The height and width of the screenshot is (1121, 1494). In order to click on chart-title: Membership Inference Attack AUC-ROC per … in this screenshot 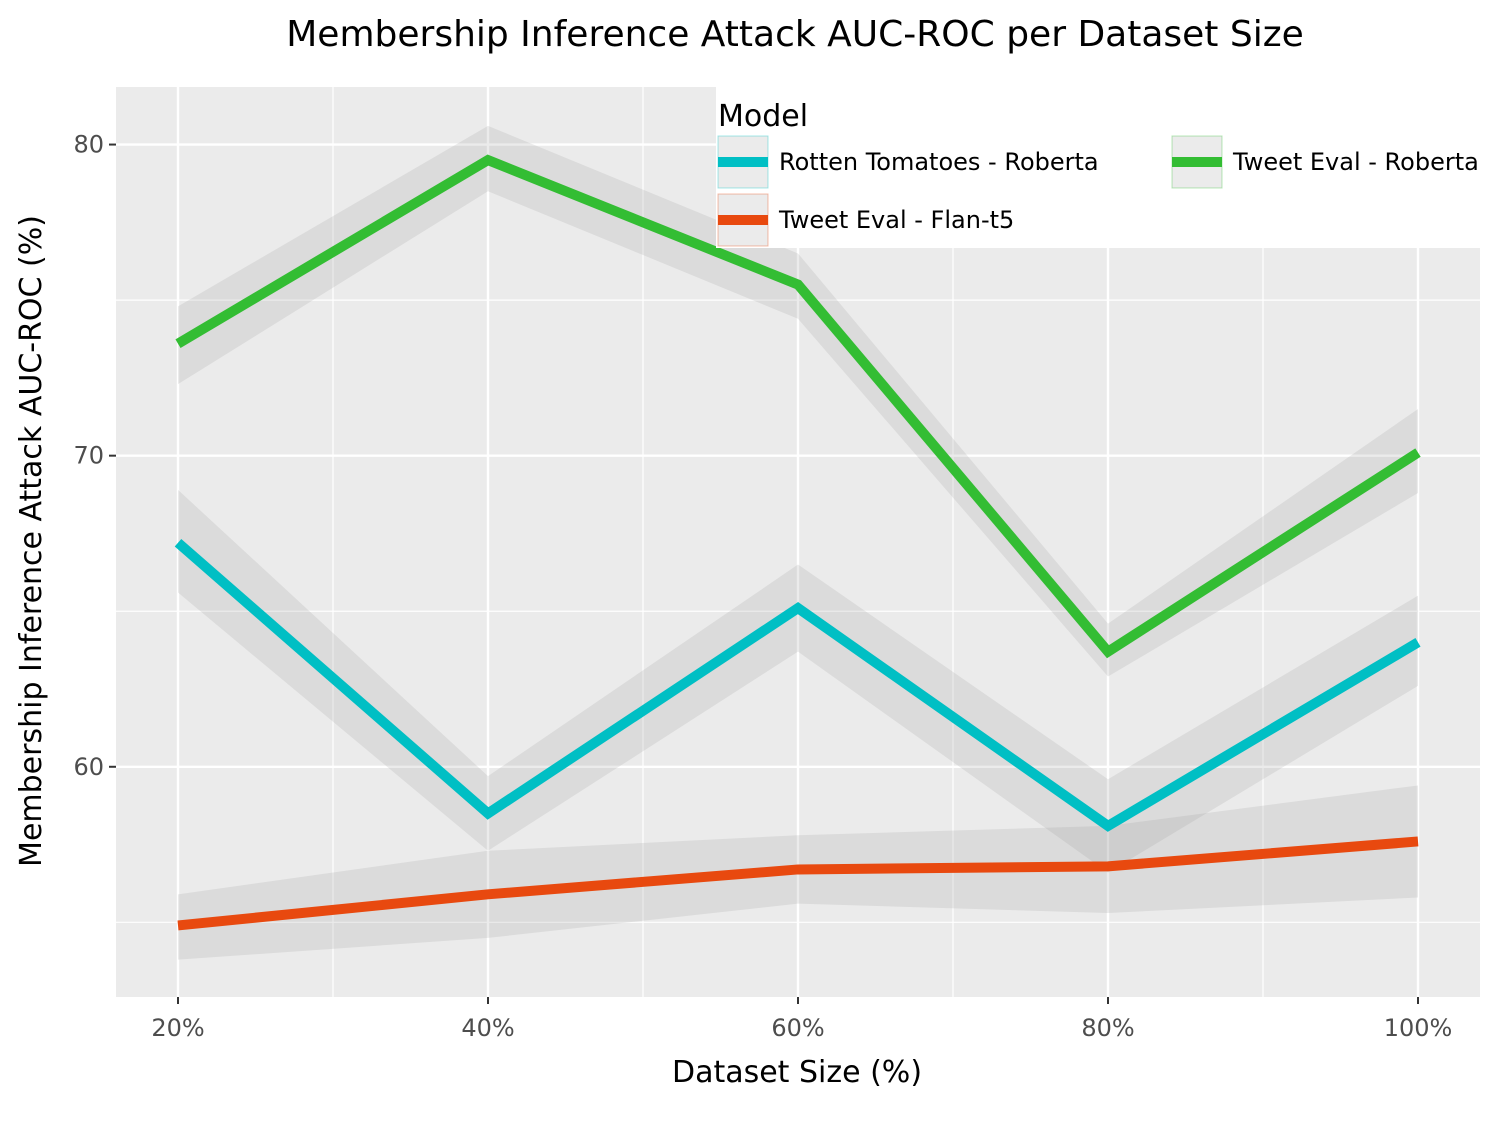, I will do `click(795, 34)`.